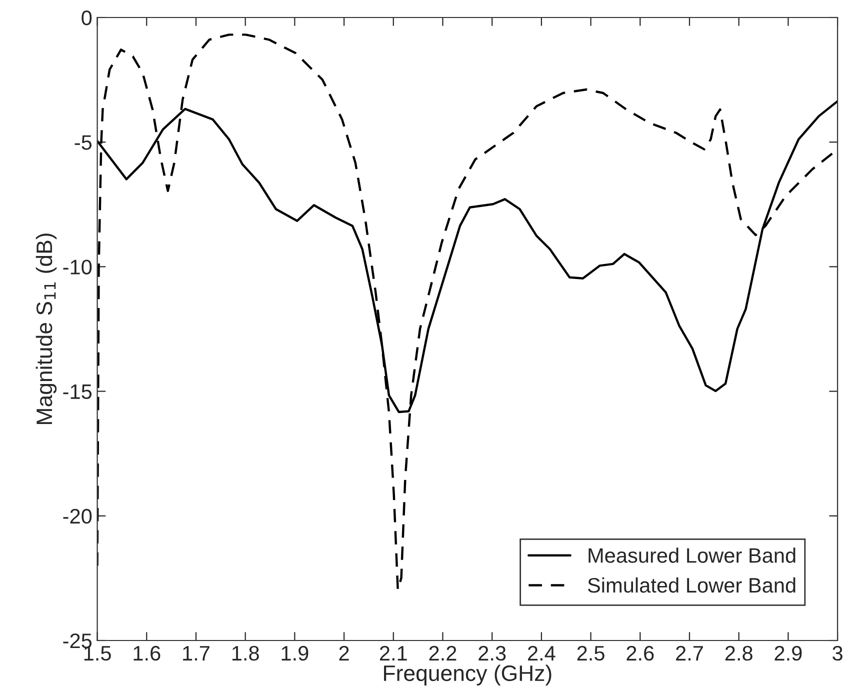  I want to click on x-tick-label: 2.7, so click(689, 653).